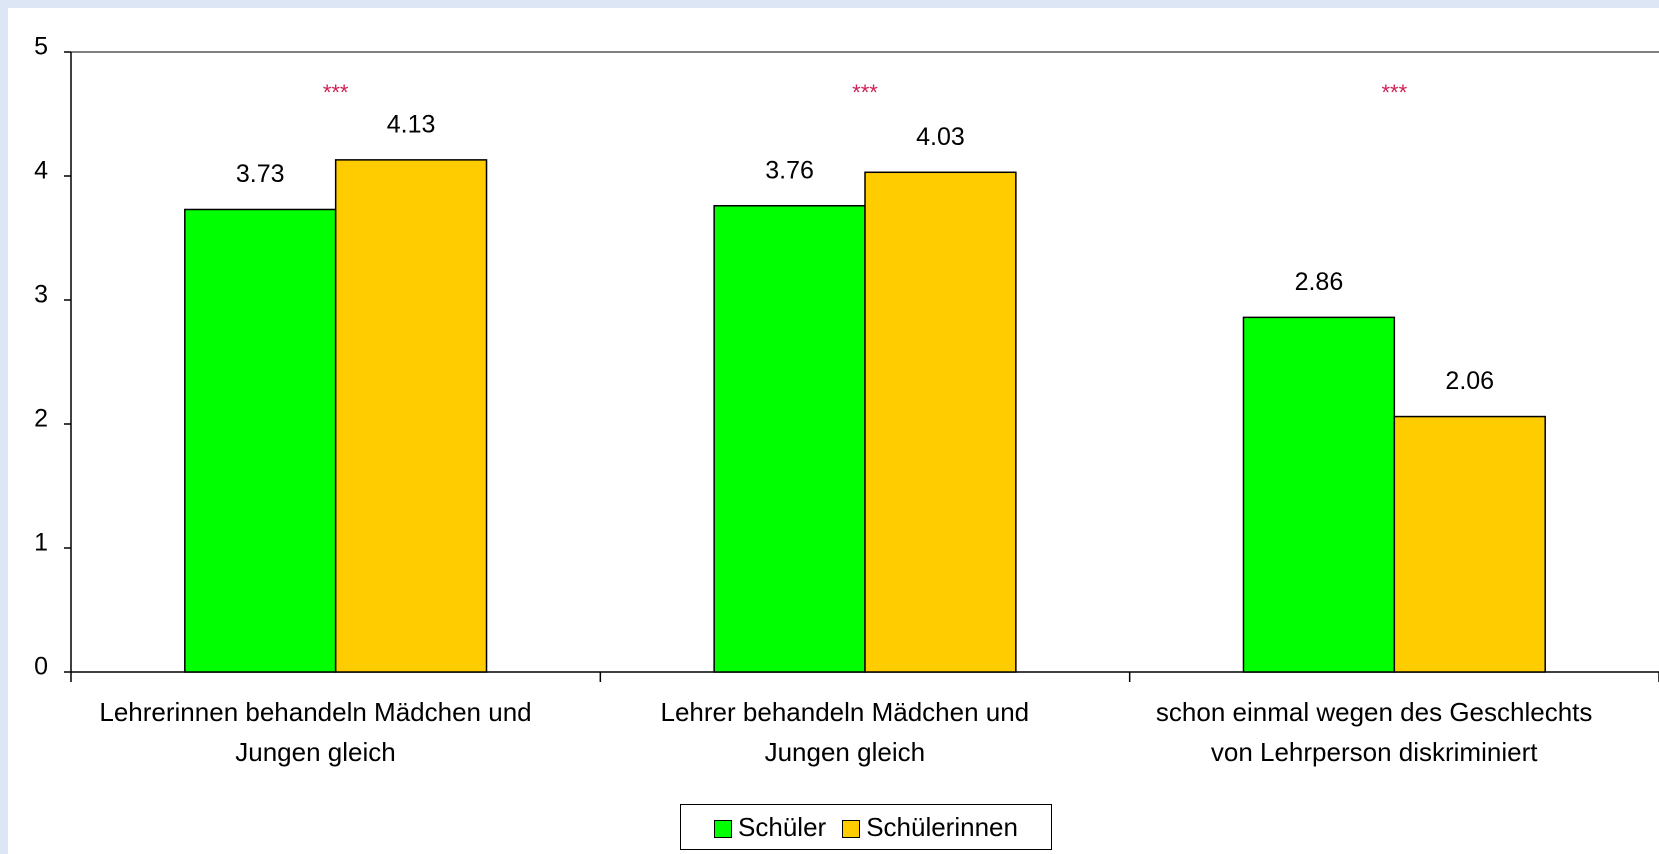 The height and width of the screenshot is (854, 1659). I want to click on legend-item: Schüler, so click(770, 827).